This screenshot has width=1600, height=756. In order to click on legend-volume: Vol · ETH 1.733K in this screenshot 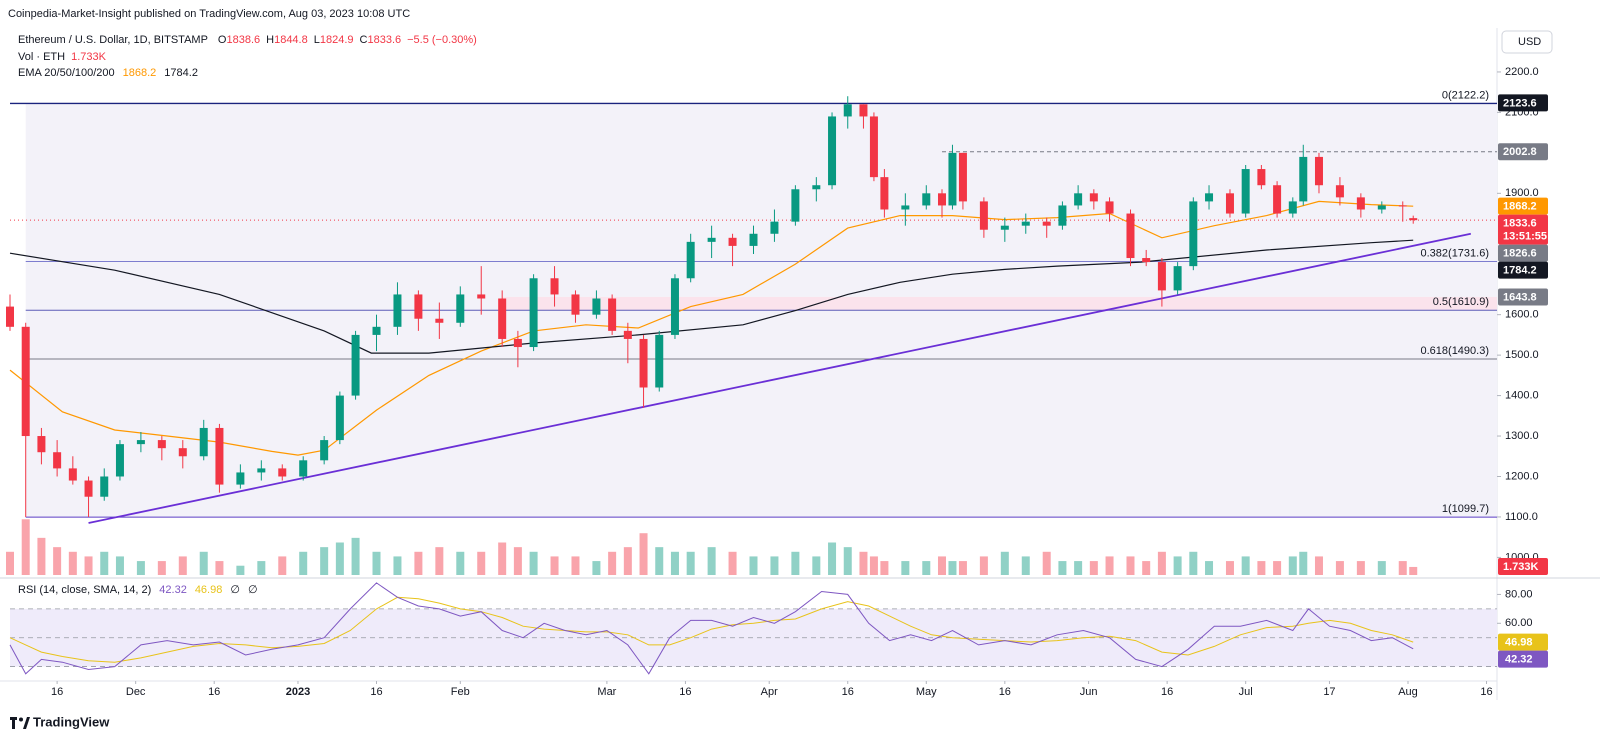, I will do `click(62, 57)`.